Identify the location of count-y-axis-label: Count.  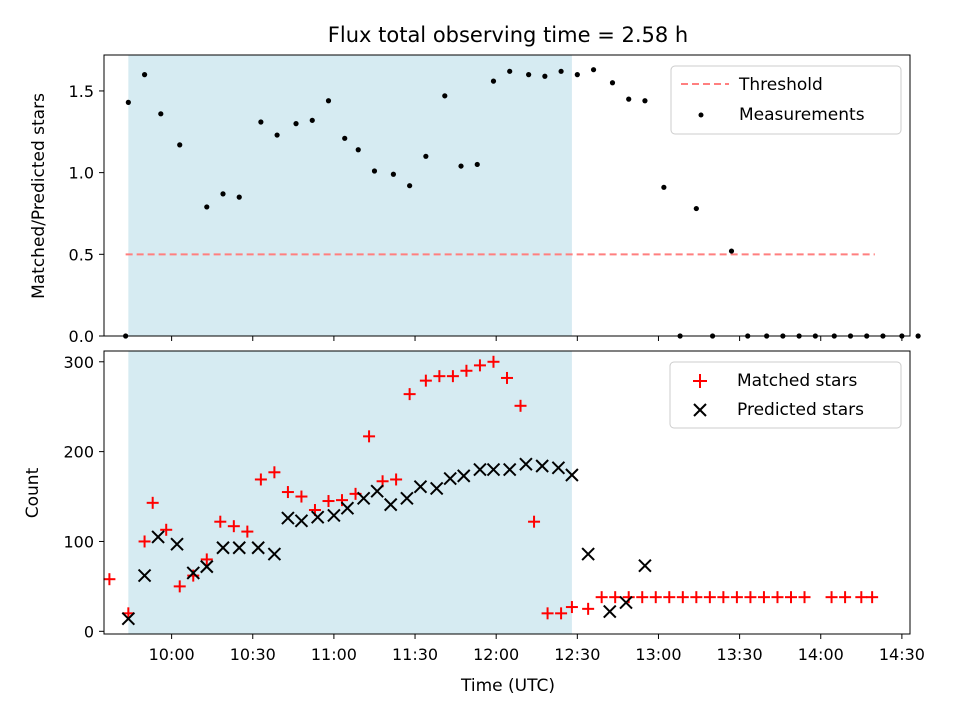
(33, 492).